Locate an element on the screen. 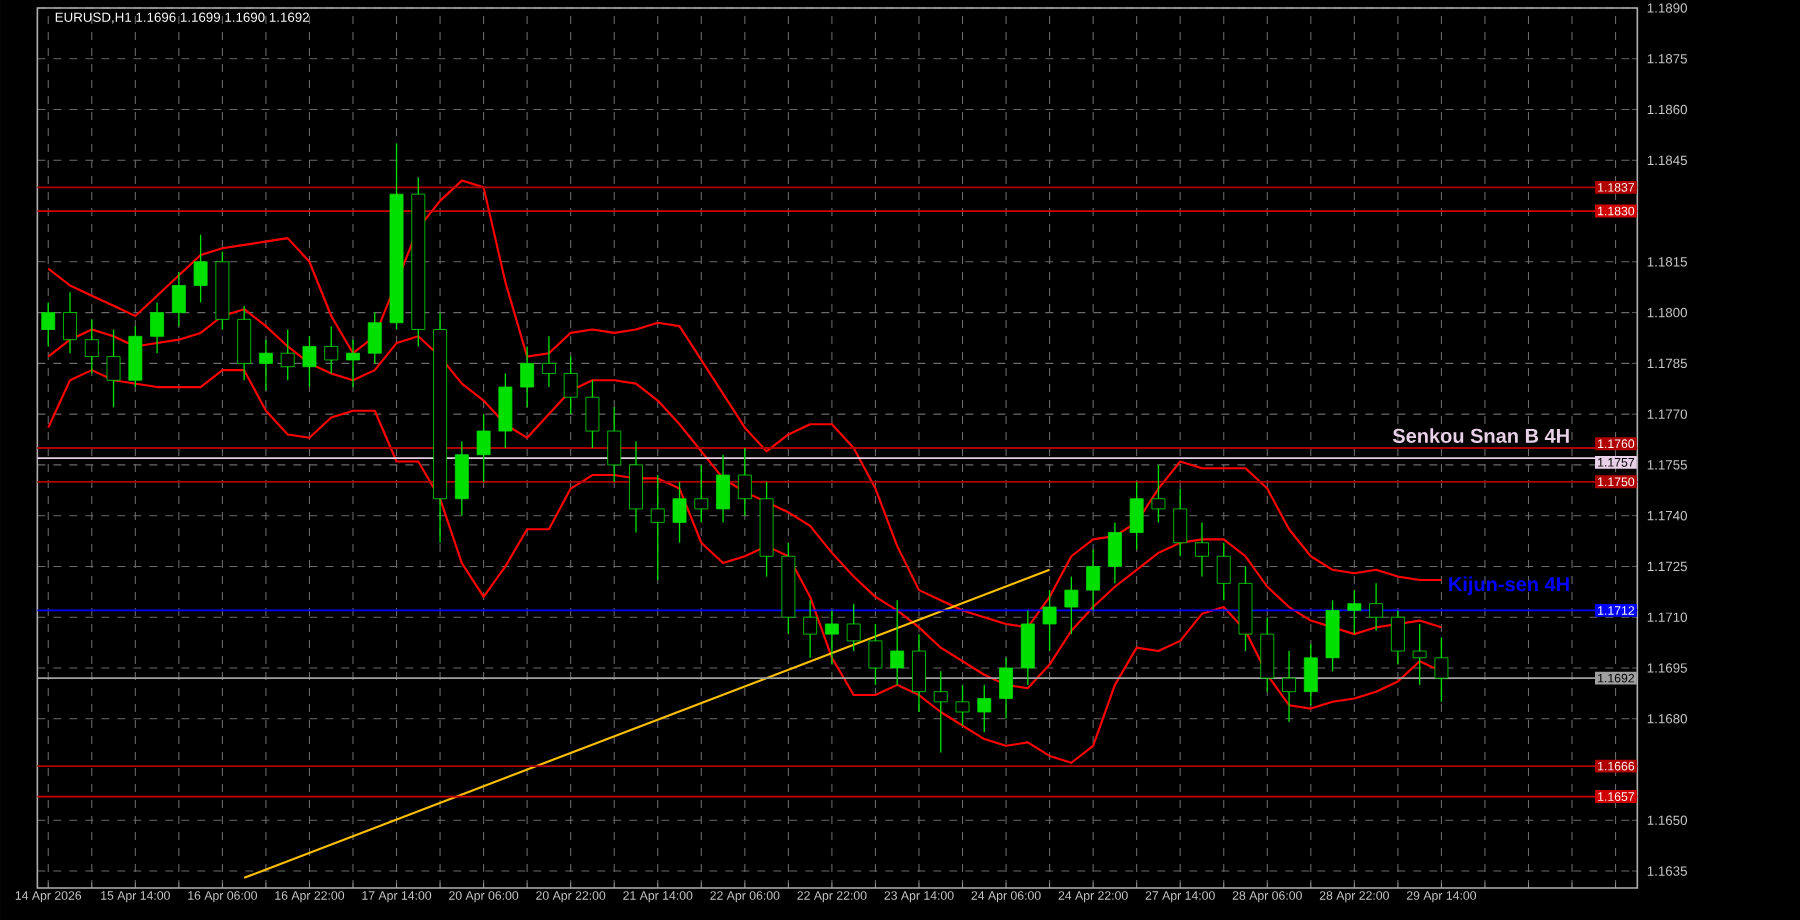  annotation: Kijun-sen 4H is located at coordinates (1509, 586).